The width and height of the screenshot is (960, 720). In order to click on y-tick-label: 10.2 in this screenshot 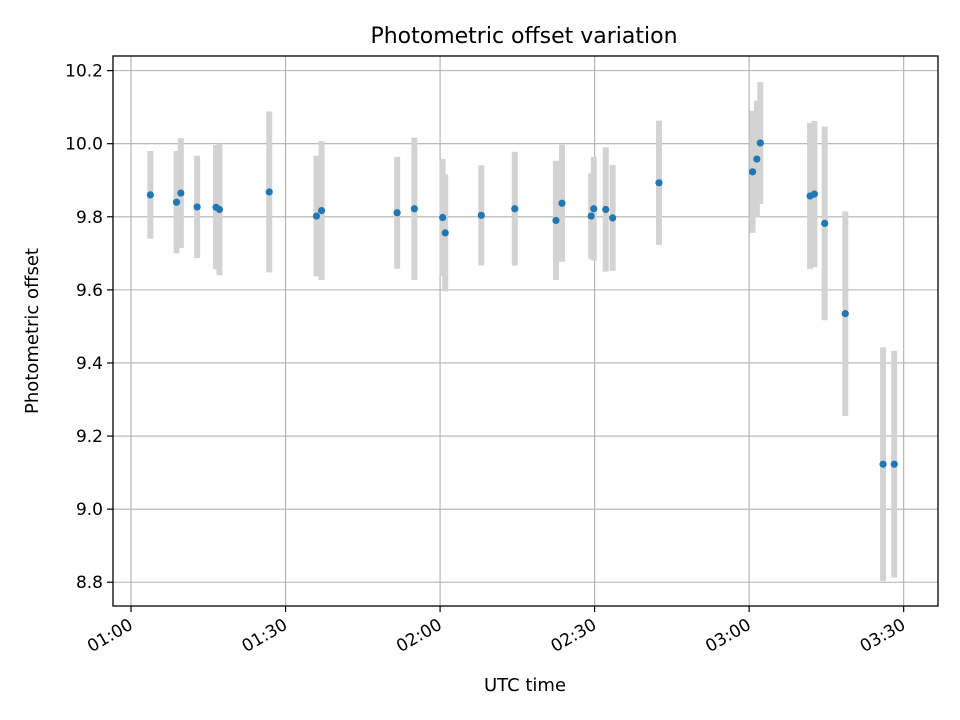, I will do `click(84, 72)`.